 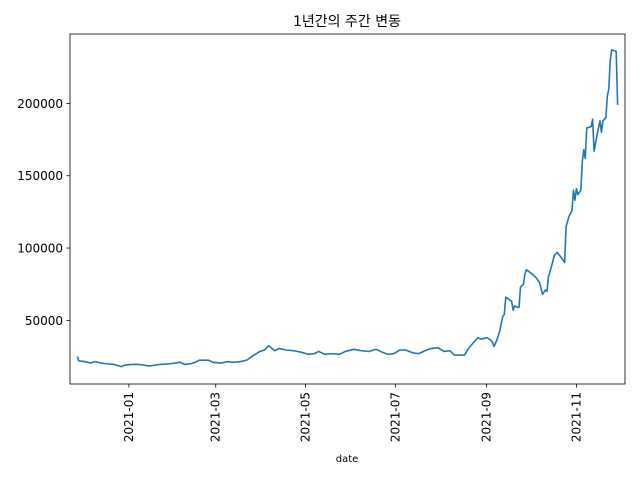 I want to click on x-tick-label: 2021-11, so click(x=576, y=417).